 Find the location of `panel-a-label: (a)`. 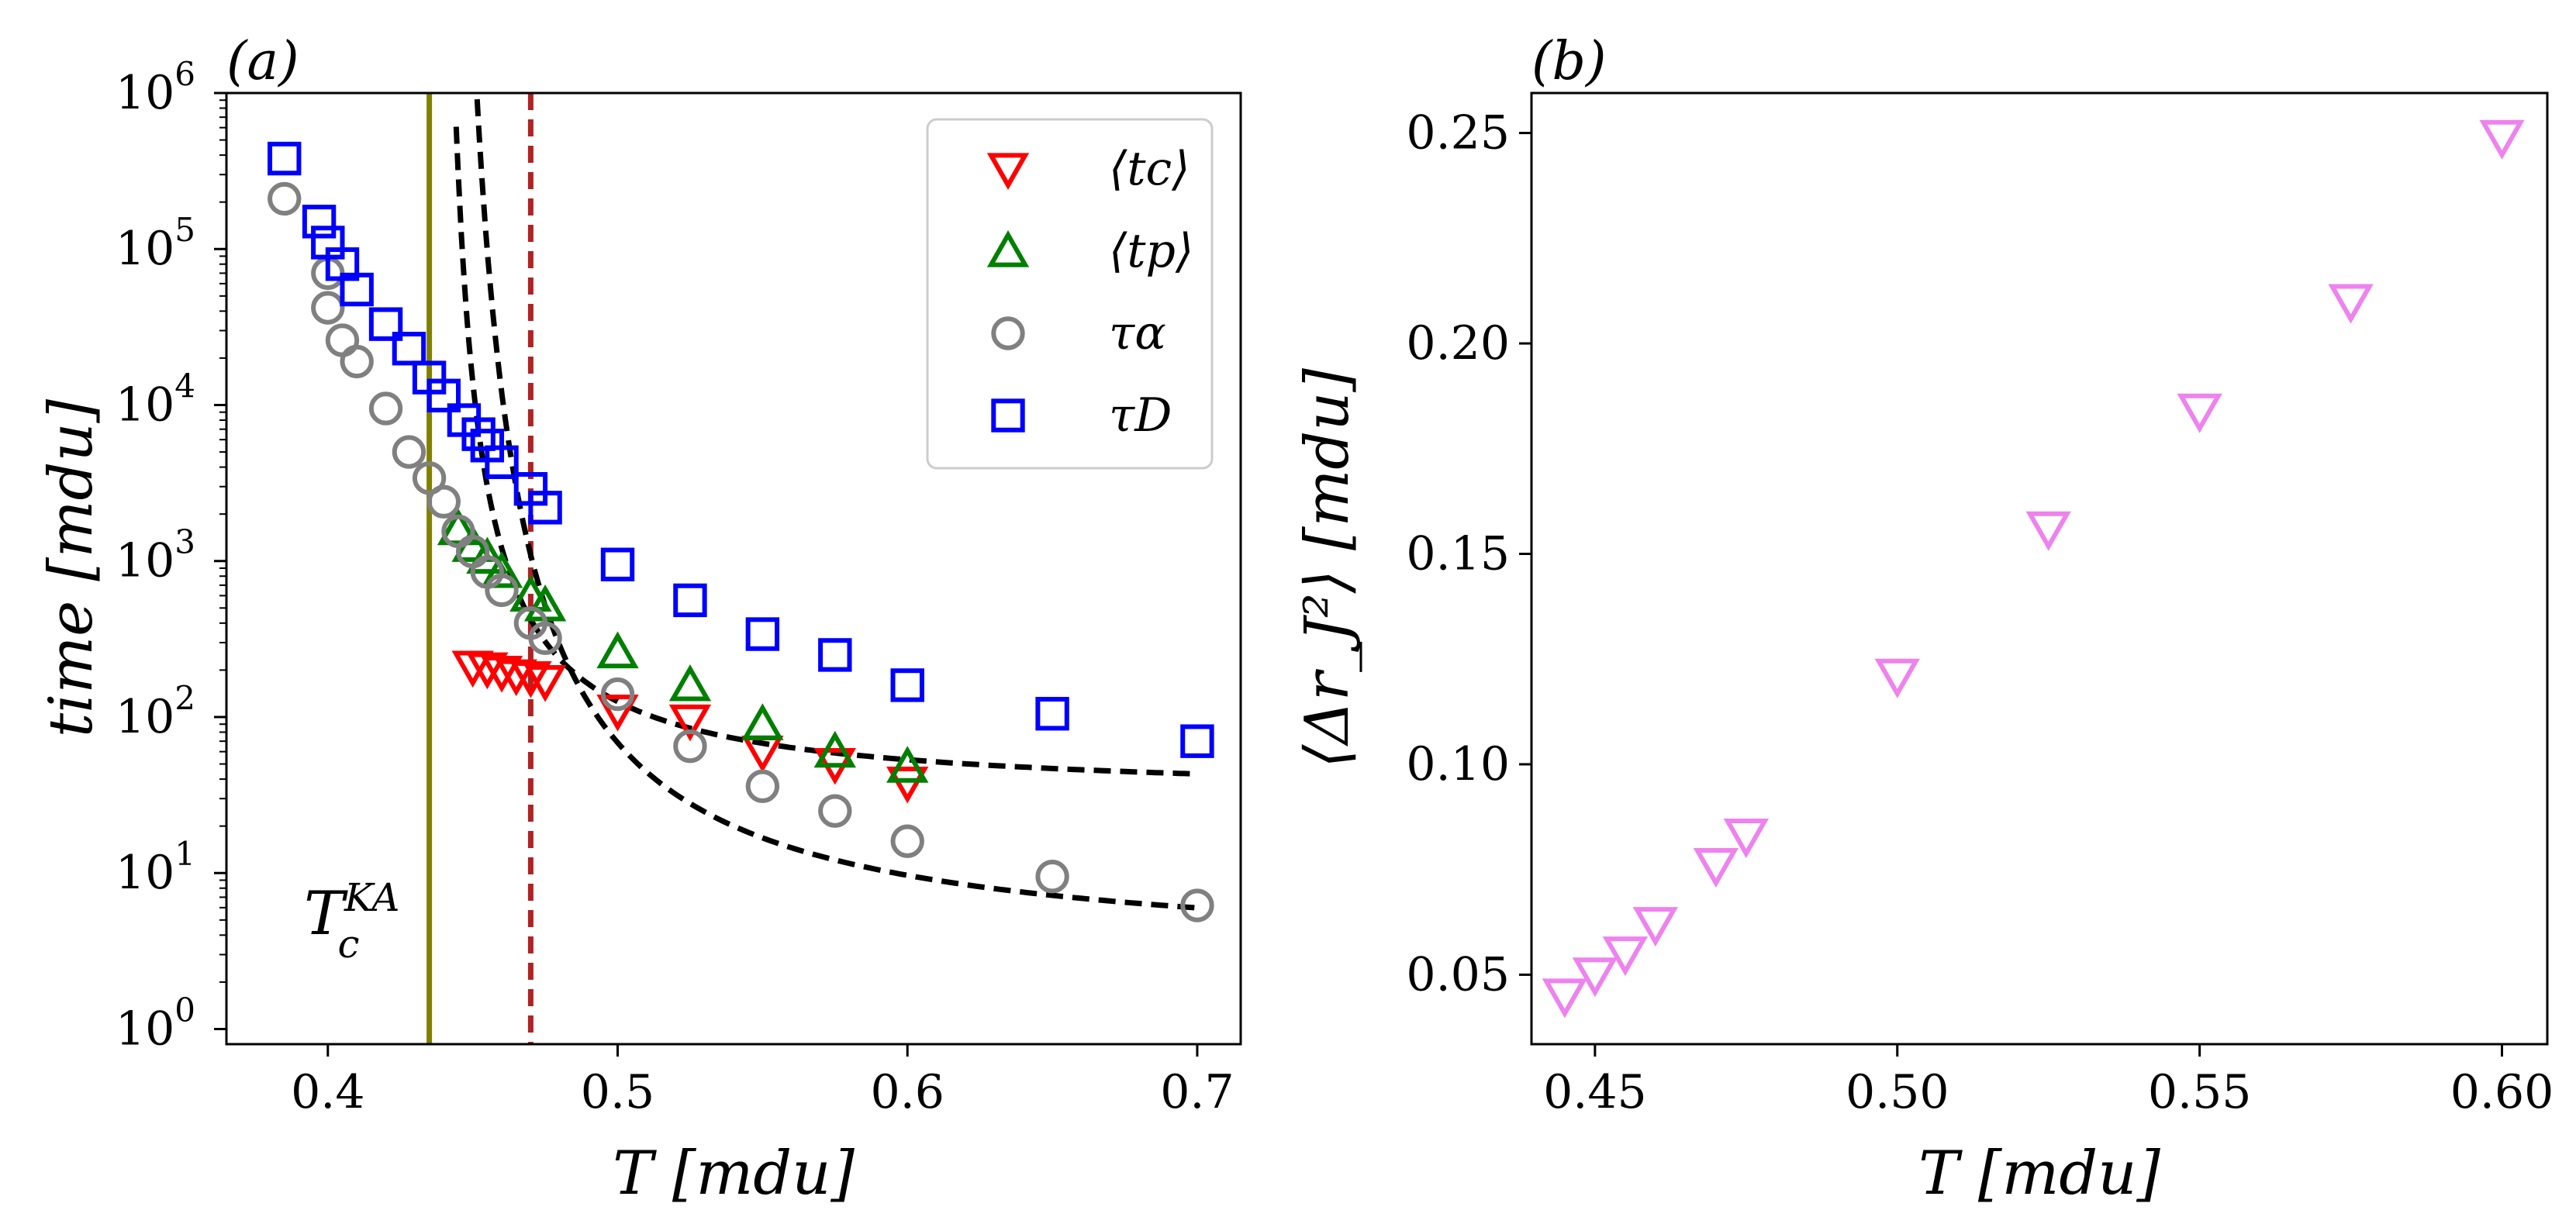

panel-a-label: (a) is located at coordinates (262, 62).